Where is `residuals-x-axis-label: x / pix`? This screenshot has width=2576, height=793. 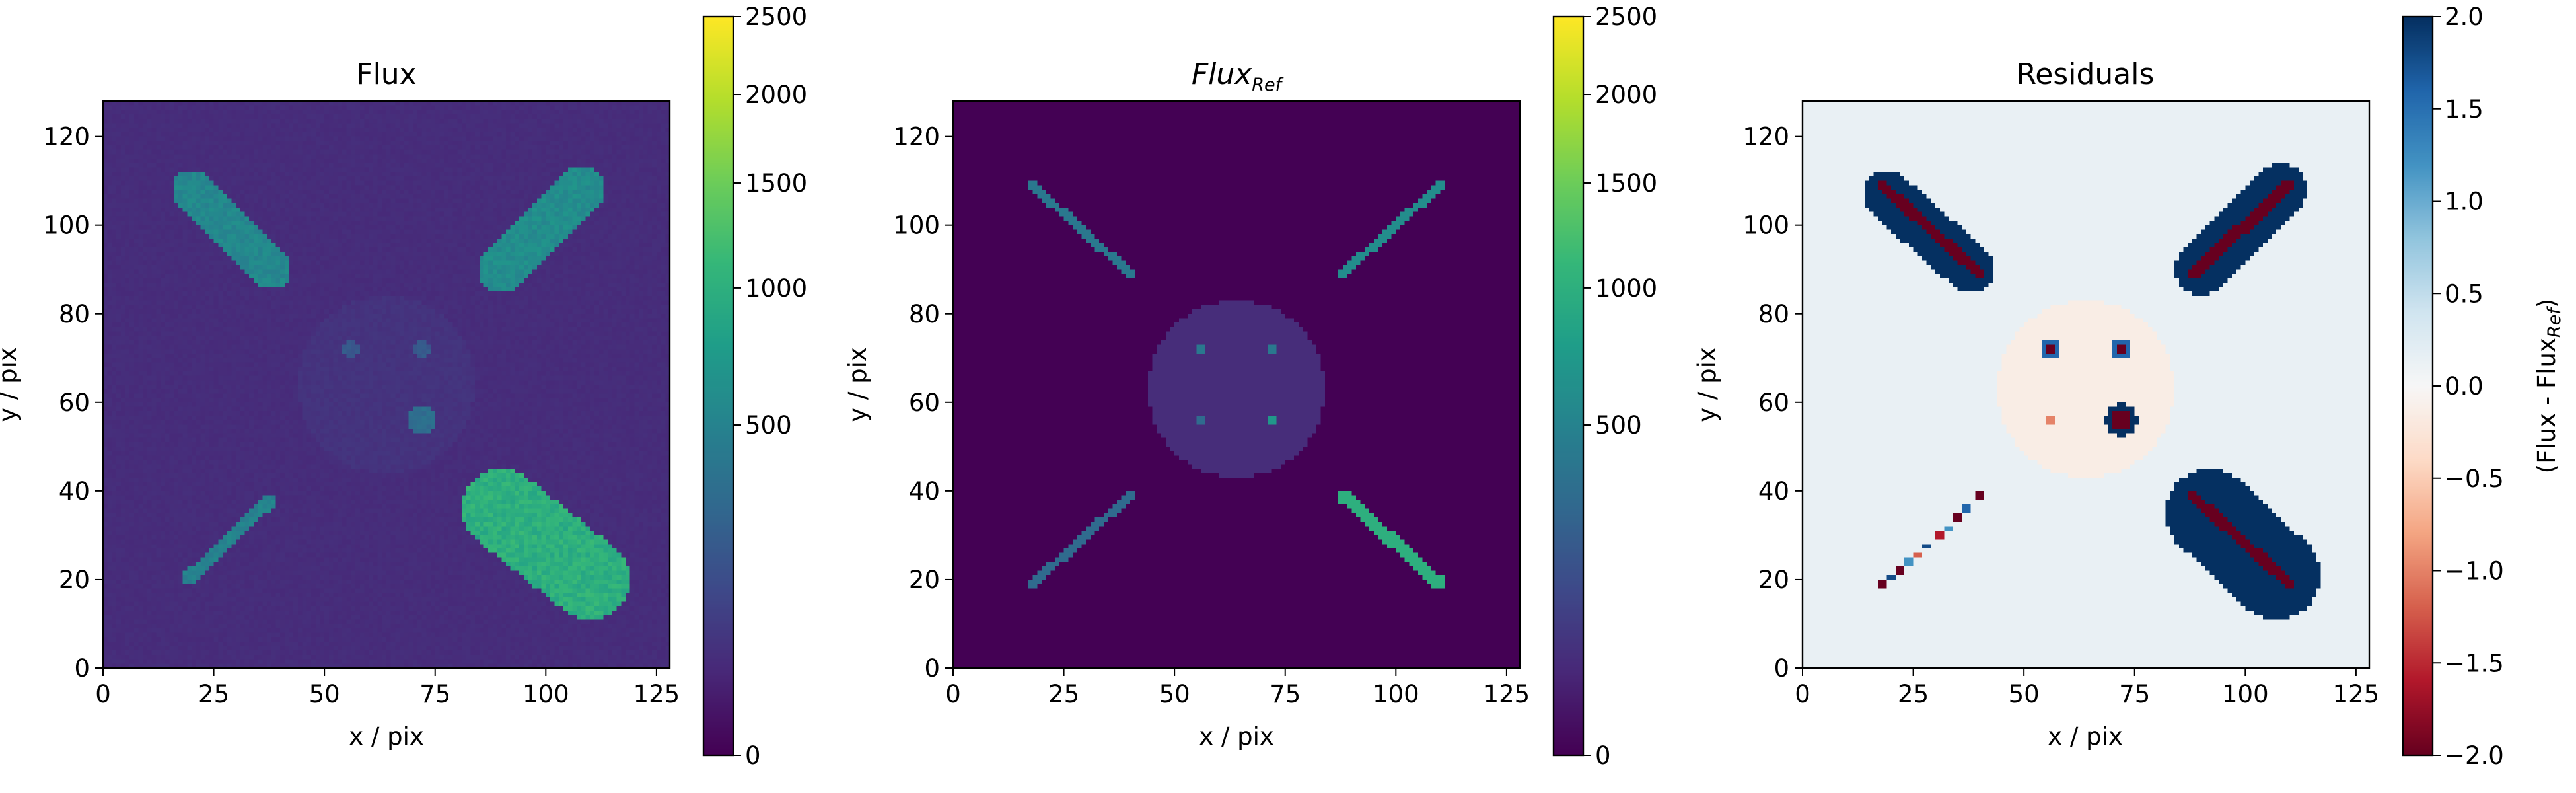 residuals-x-axis-label: x / pix is located at coordinates (2085, 736).